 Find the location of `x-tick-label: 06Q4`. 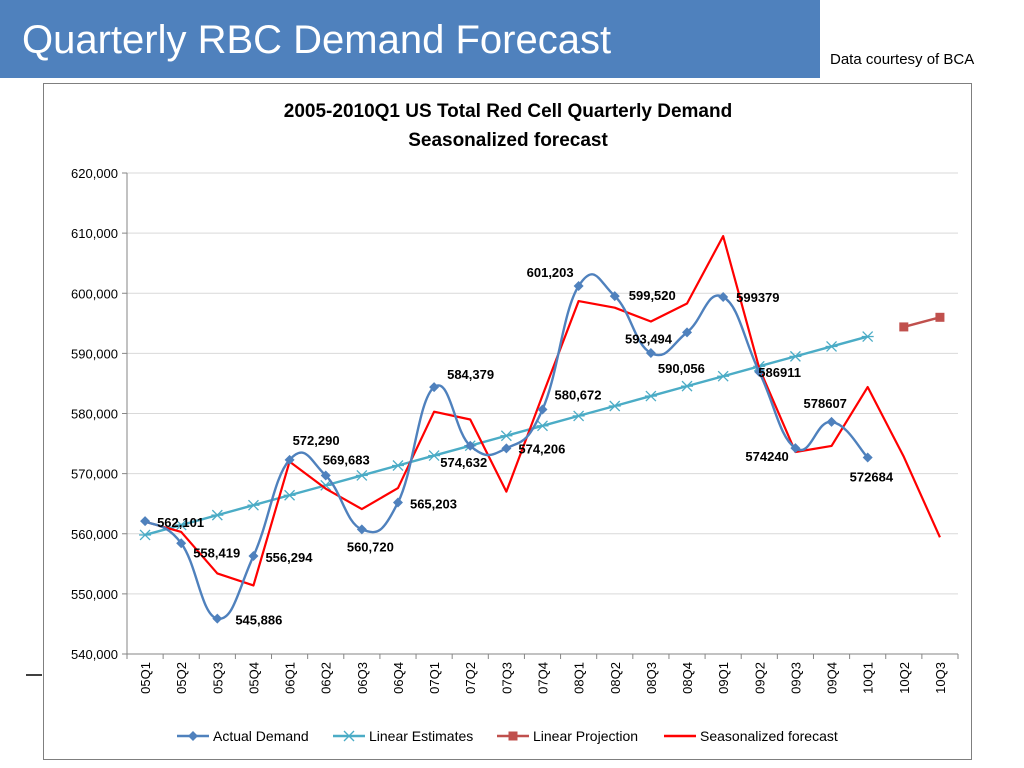

x-tick-label: 06Q4 is located at coordinates (398, 678).